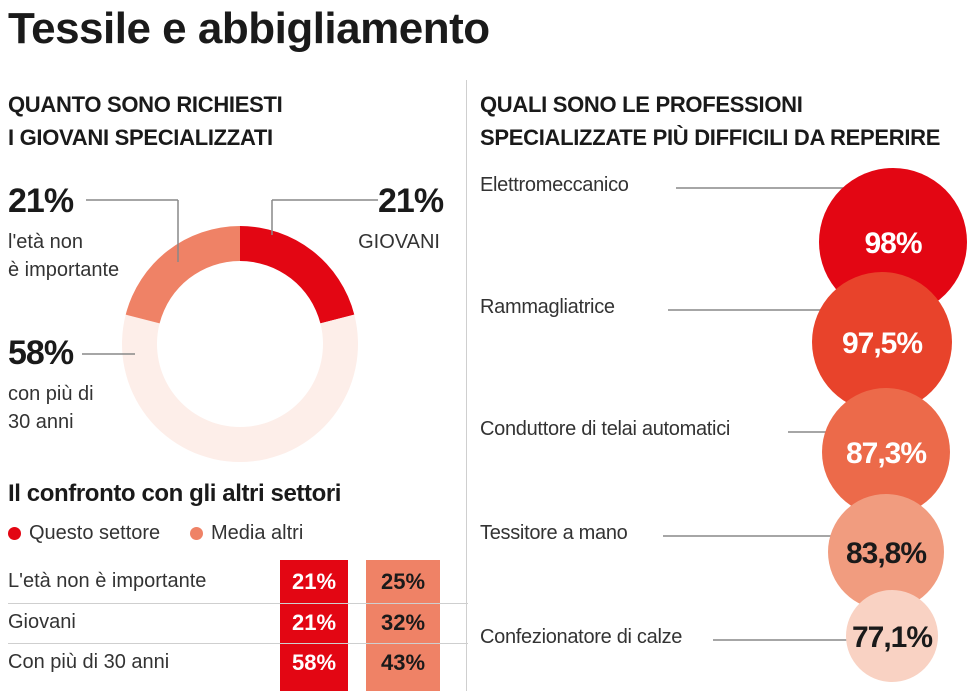  Describe the element at coordinates (196, 533) in the screenshot. I see `legend-dot-other` at that location.